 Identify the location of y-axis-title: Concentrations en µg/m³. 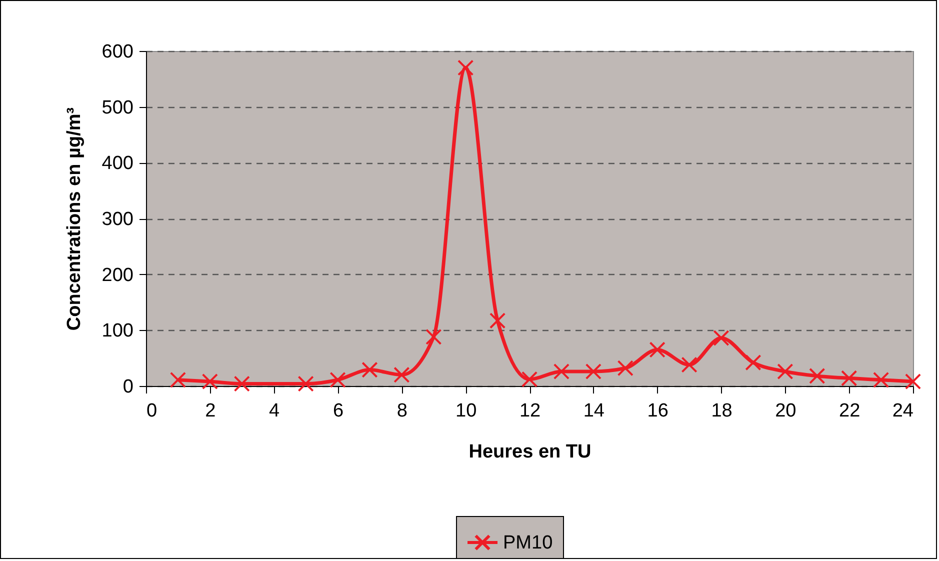
(74, 219).